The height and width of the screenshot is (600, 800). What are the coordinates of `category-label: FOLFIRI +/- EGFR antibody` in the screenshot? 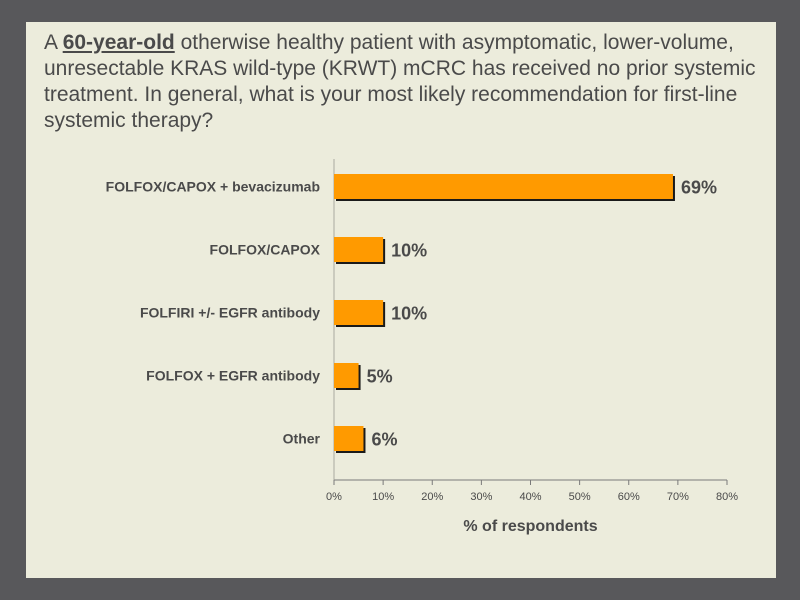 It's located at (230, 313).